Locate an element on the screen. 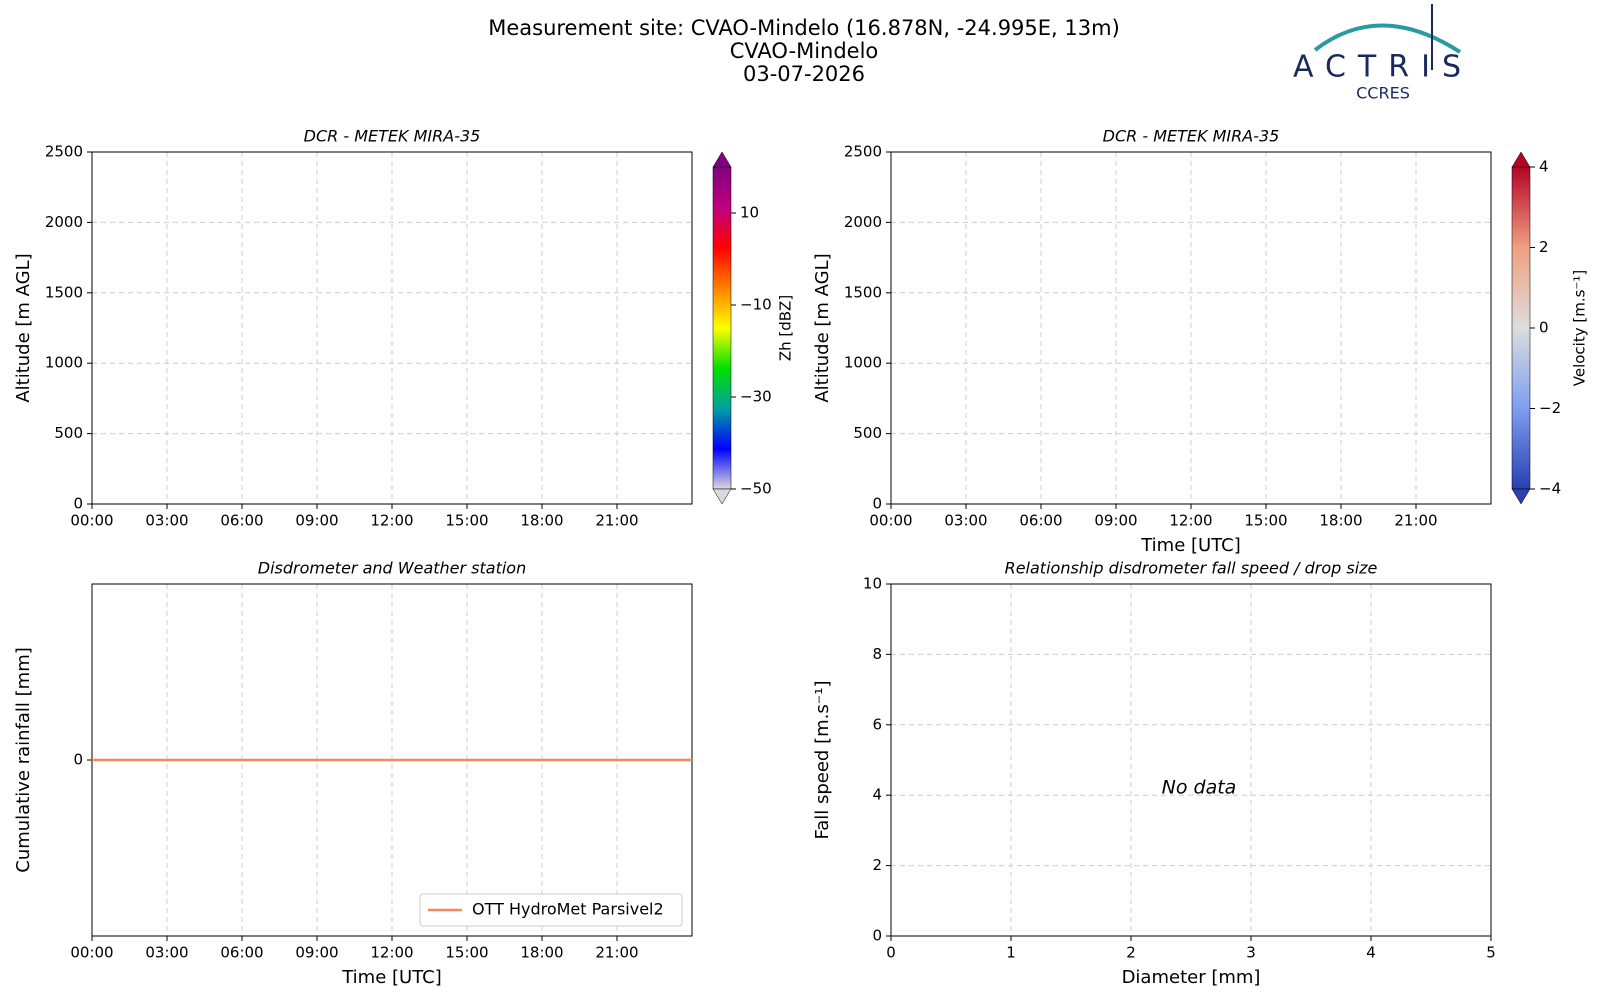 The width and height of the screenshot is (1600, 1000). x-tick-label: 2 is located at coordinates (1131, 953).